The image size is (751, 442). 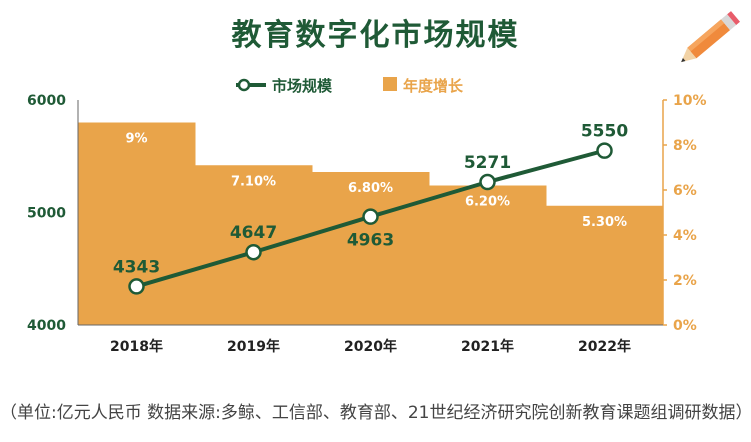 I want to click on market-label-3: 5271, so click(x=487, y=163).